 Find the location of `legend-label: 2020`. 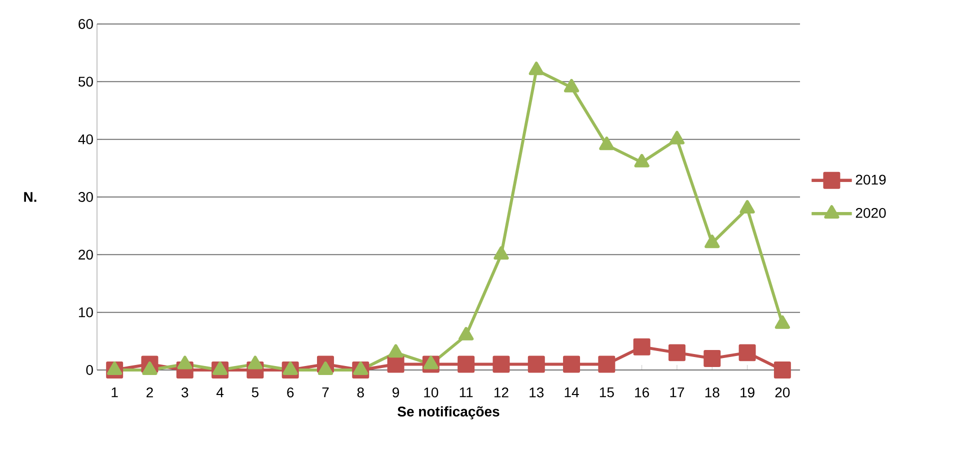

legend-label: 2020 is located at coordinates (871, 213).